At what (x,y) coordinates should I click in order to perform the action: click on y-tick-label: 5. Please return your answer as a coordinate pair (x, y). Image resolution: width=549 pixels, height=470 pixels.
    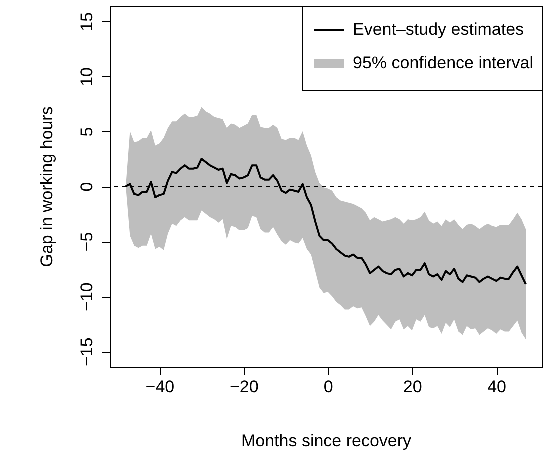
    Looking at the image, I should click on (87, 132).